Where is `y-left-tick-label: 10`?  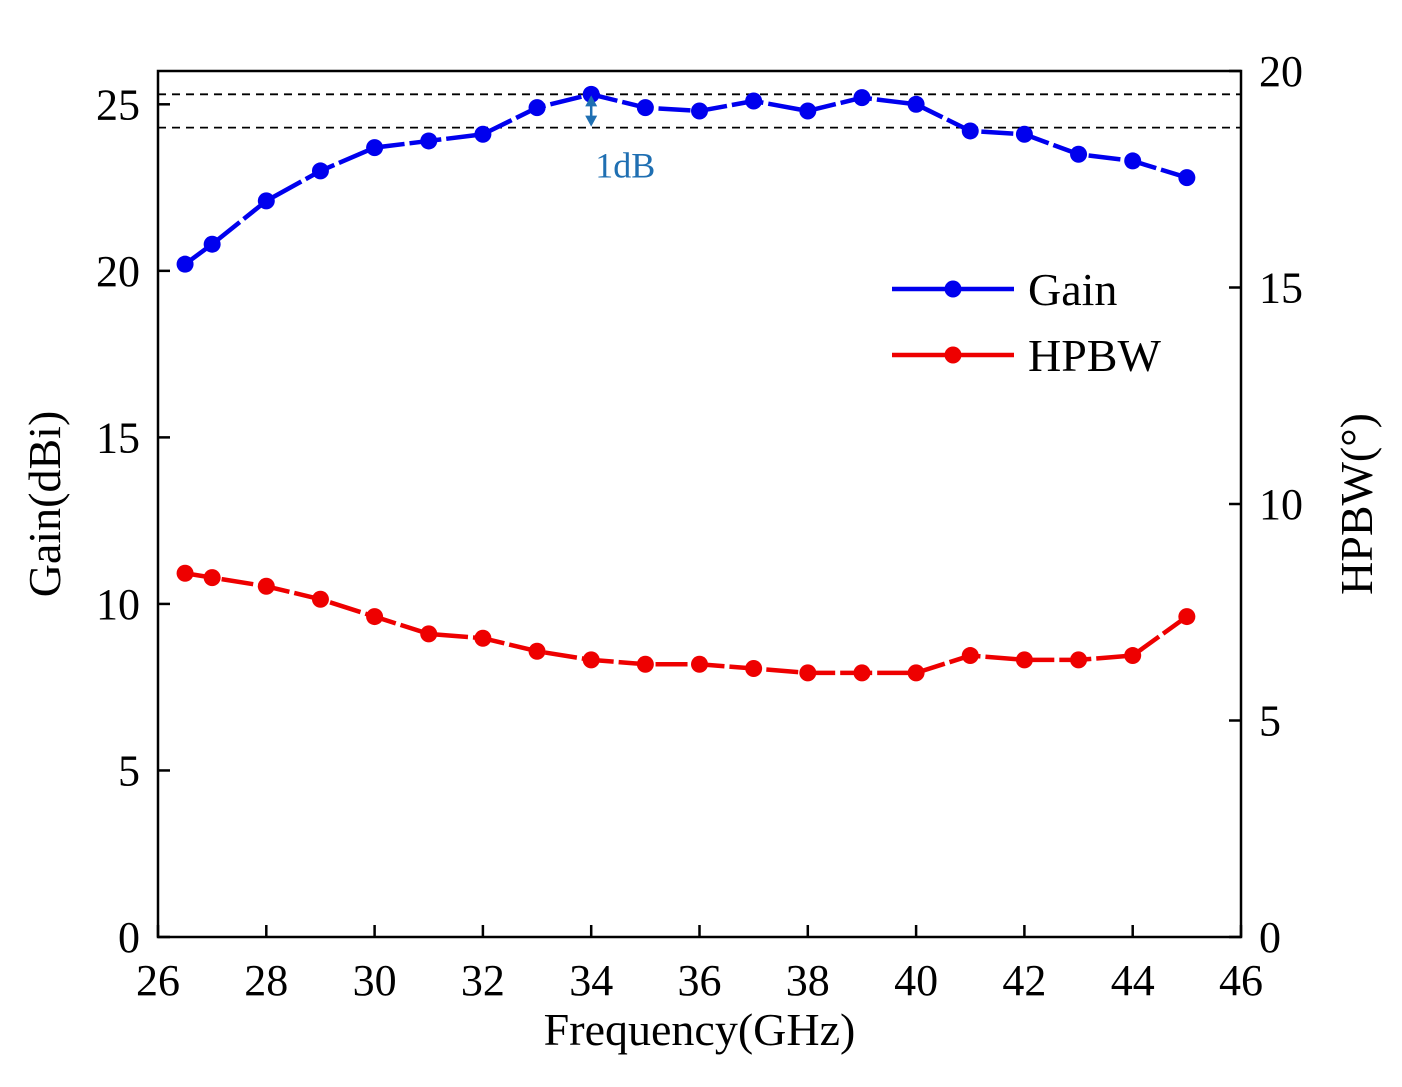
y-left-tick-label: 10 is located at coordinates (118, 604).